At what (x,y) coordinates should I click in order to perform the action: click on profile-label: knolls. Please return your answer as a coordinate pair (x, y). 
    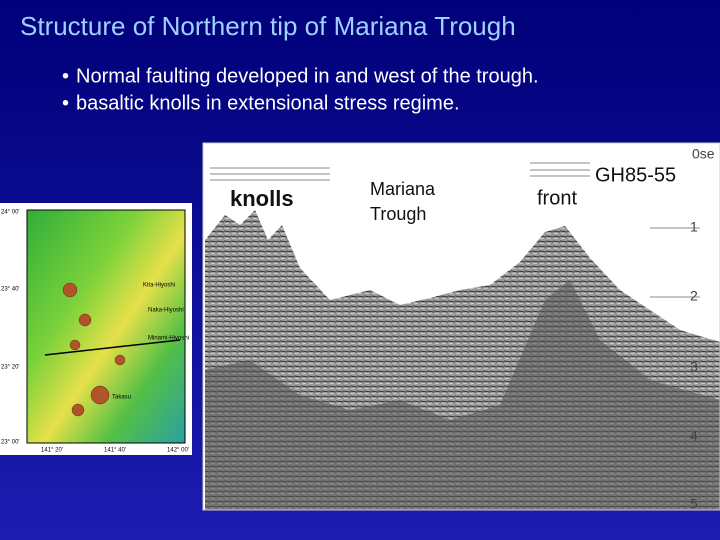
    Looking at the image, I should click on (262, 198).